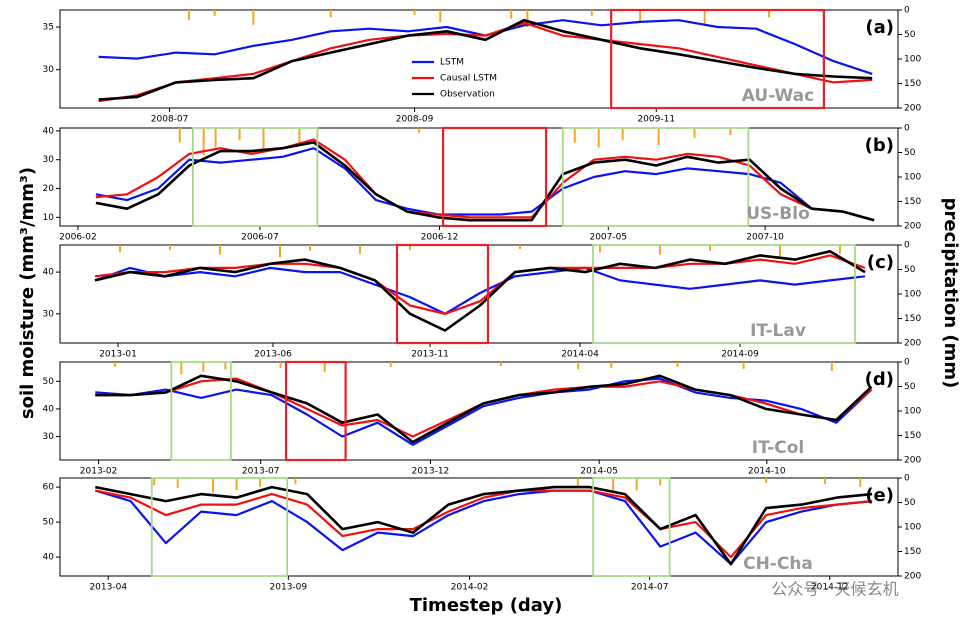 The width and height of the screenshot is (972, 629). What do you see at coordinates (49, 189) in the screenshot?
I see `y-tick-label: 20` at bounding box center [49, 189].